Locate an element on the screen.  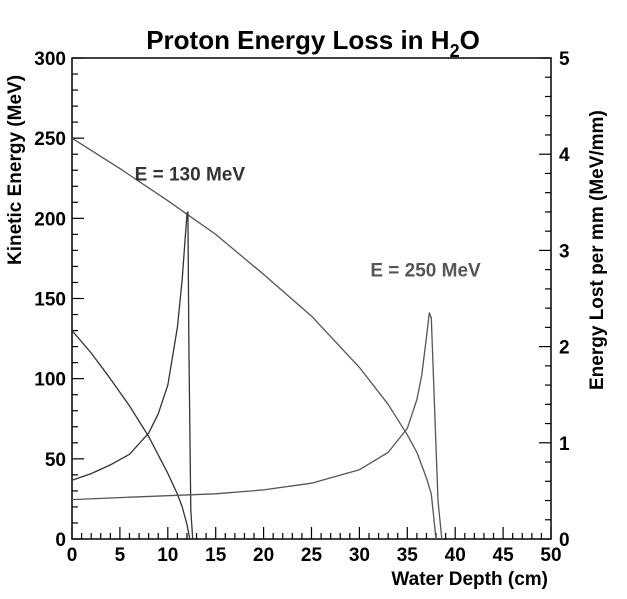
y-right-tick-label: 0 is located at coordinates (564, 540).